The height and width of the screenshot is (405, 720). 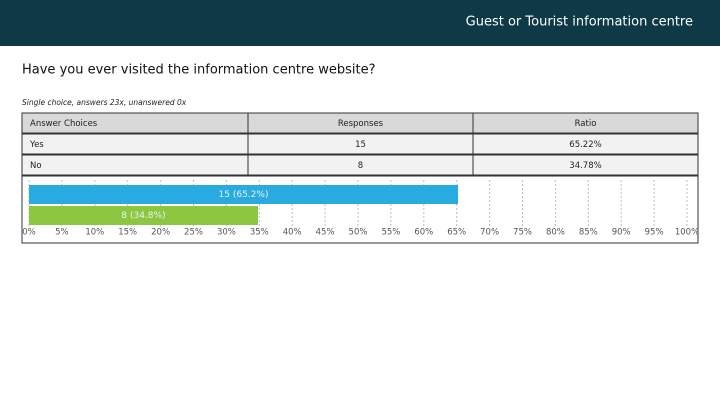 I want to click on header-bar, so click(x=360, y=23).